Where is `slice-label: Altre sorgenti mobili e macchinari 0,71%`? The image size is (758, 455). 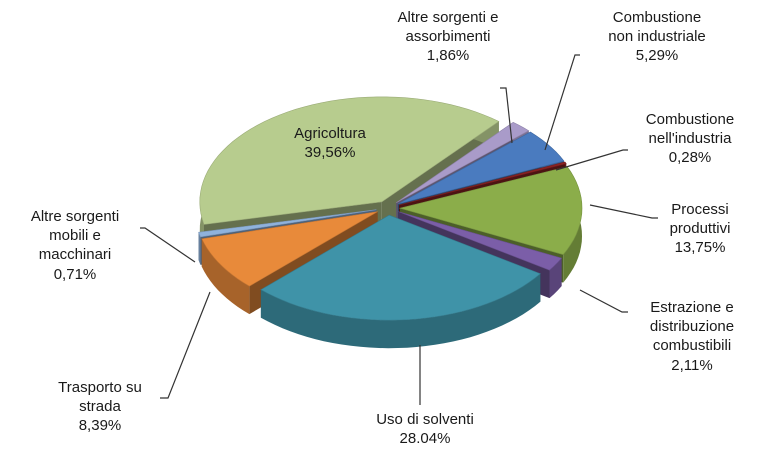
slice-label: Altre sorgenti mobili e macchinari 0,71% is located at coordinates (75, 245).